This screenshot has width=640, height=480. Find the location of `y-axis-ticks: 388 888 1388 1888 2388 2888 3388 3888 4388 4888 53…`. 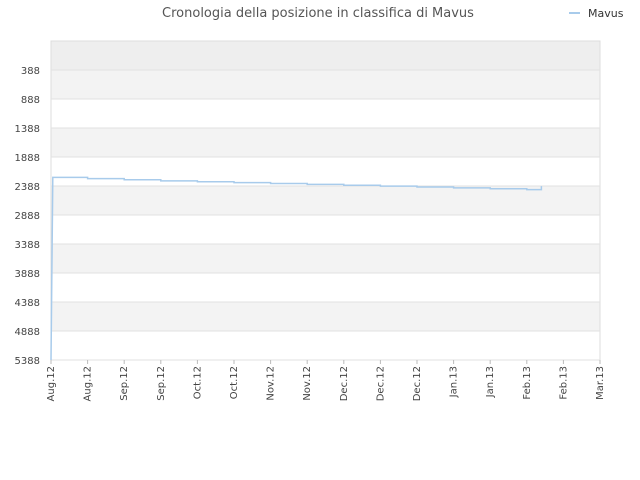

y-axis-ticks: 388 888 1388 1888 2388 2888 3388 3888 4388 4888 53… is located at coordinates (27, 216).